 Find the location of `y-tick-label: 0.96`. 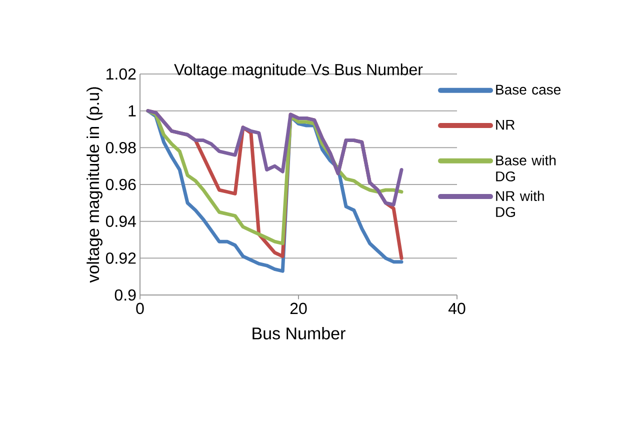

y-tick-label: 0.96 is located at coordinates (121, 184).